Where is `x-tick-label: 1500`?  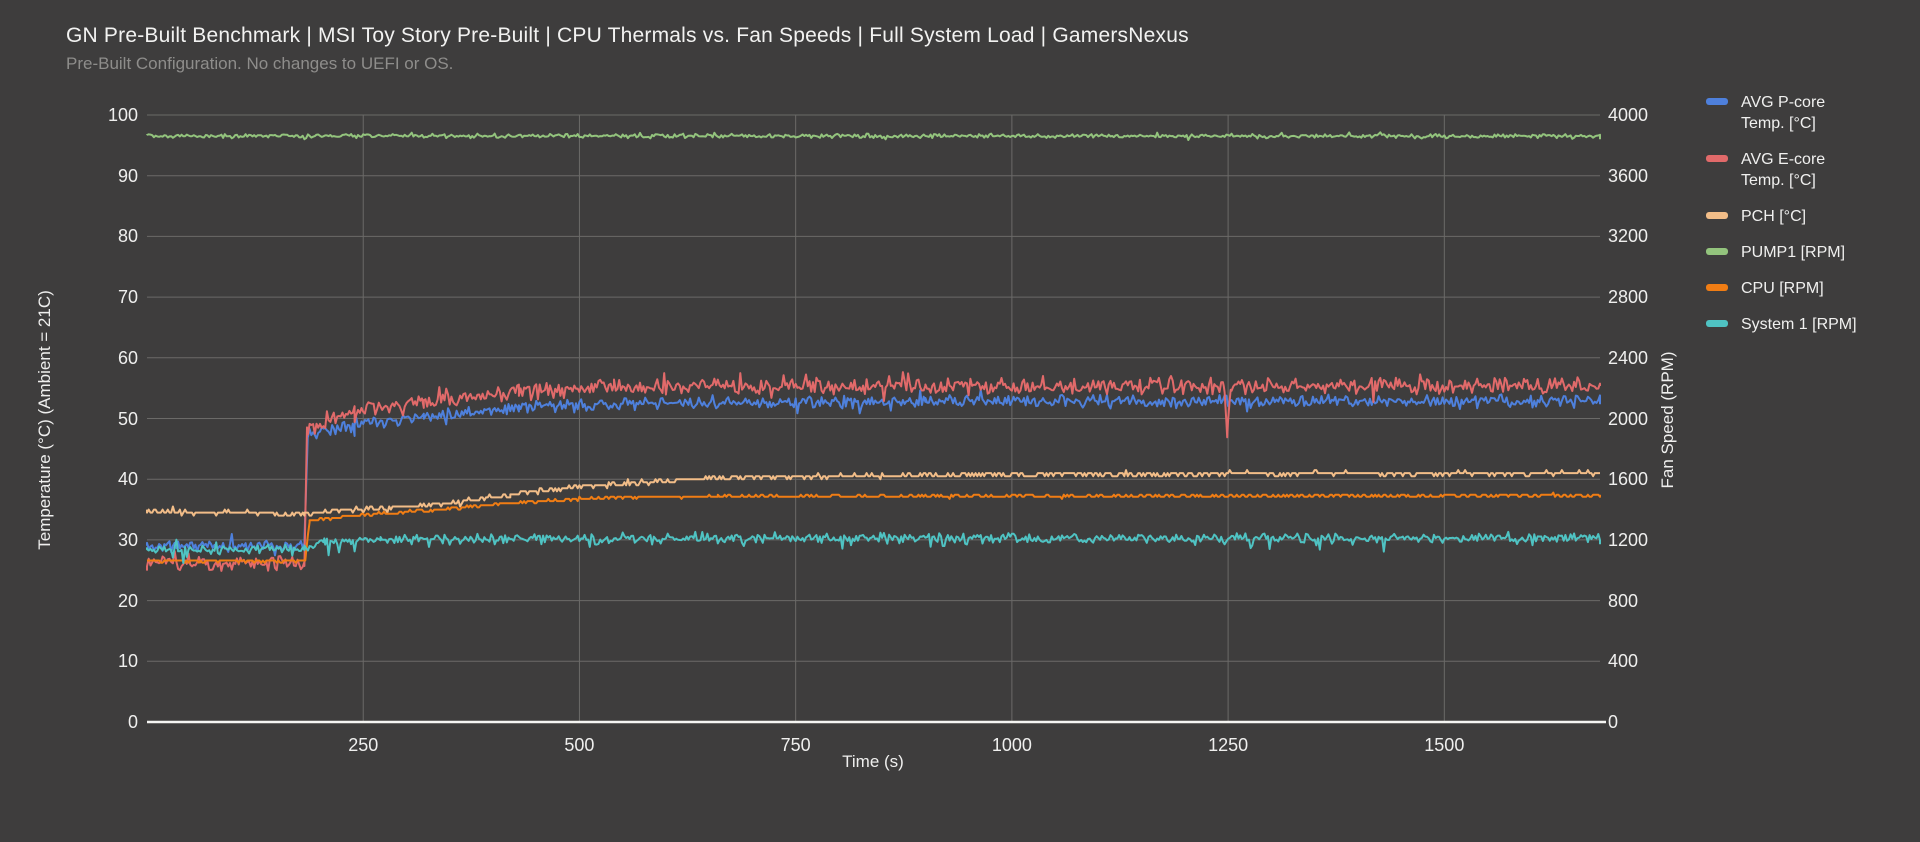
x-tick-label: 1500 is located at coordinates (1444, 745).